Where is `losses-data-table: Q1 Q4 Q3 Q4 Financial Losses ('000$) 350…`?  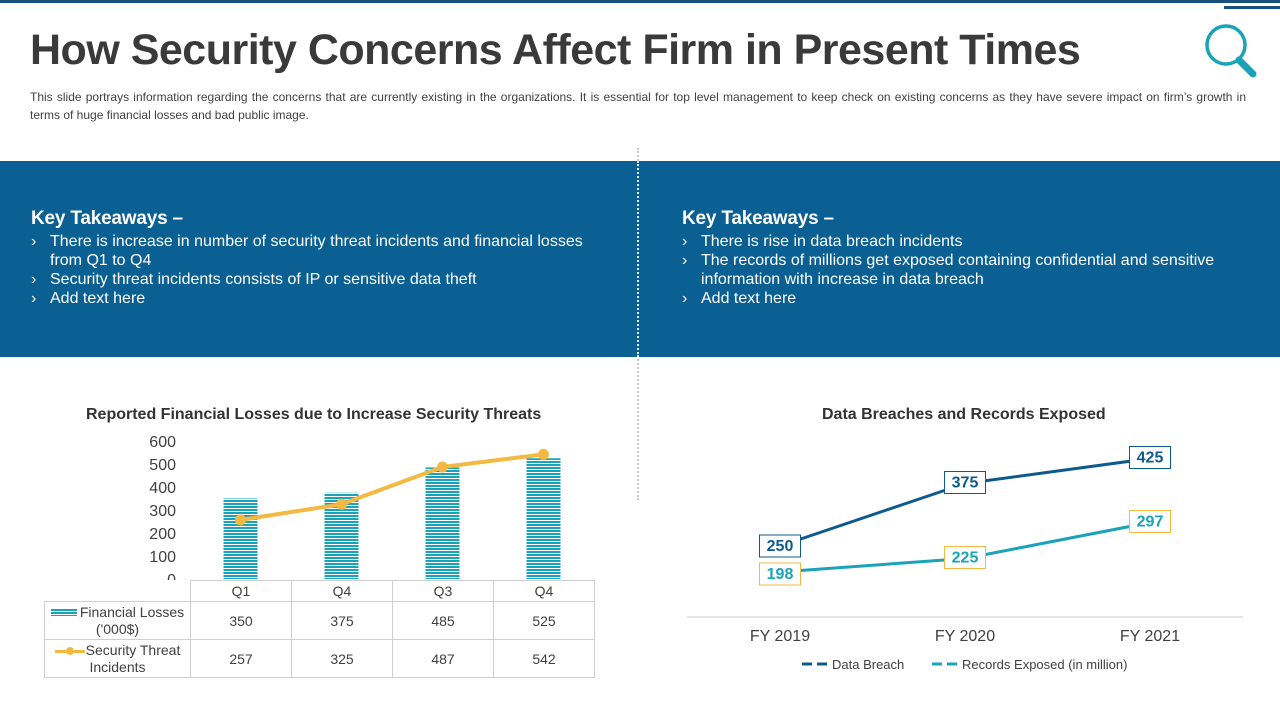
losses-data-table: Q1 Q4 Q3 Q4 Financial Losses ('000$) 350… is located at coordinates (319, 629).